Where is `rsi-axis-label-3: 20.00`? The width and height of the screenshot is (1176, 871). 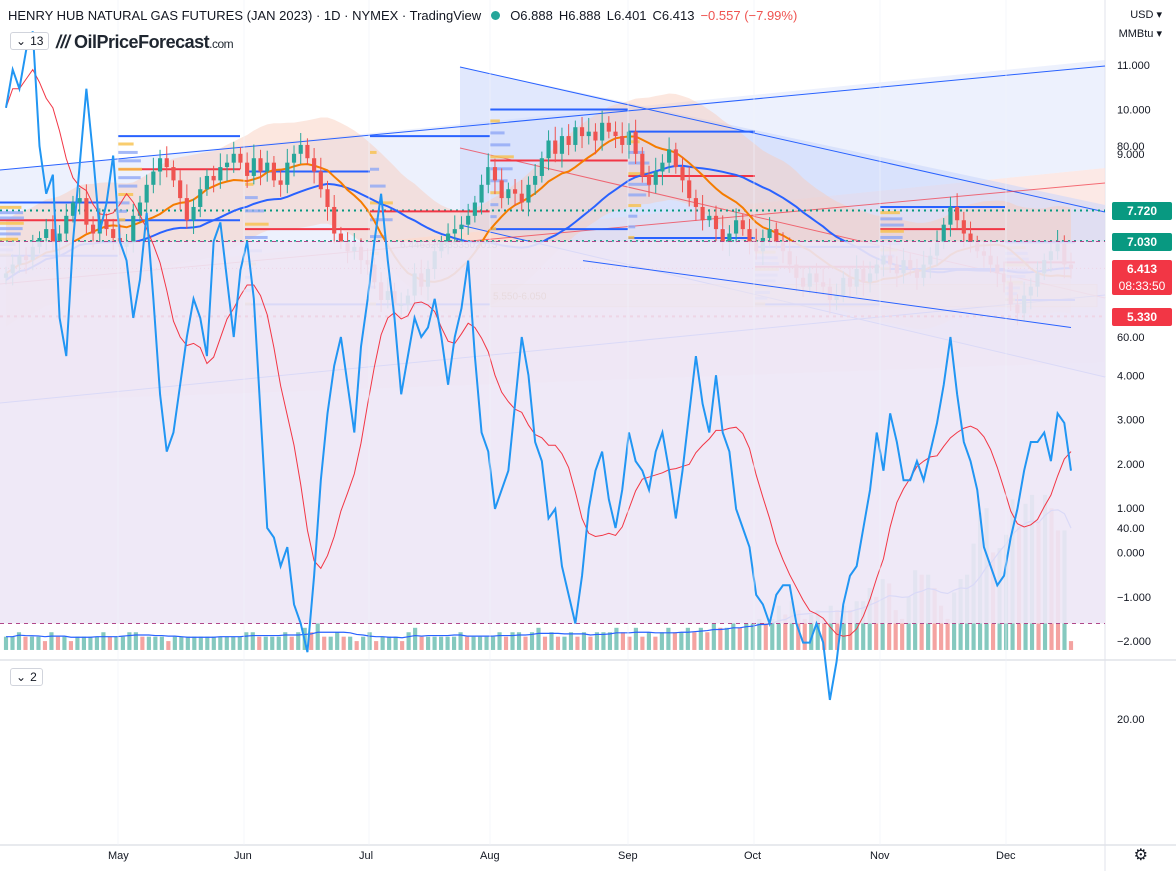
rsi-axis-label-3: 20.00 is located at coordinates (1131, 720).